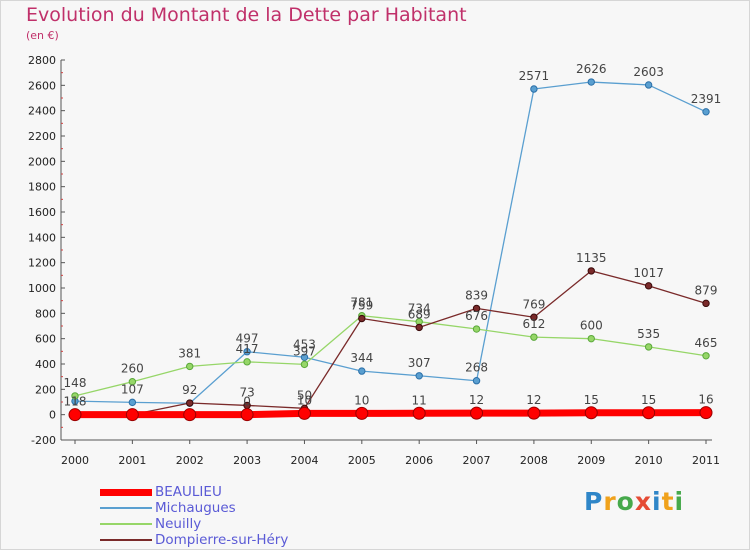 The width and height of the screenshot is (750, 550). What do you see at coordinates (419, 309) in the screenshot?
I see `data-label: 734` at bounding box center [419, 309].